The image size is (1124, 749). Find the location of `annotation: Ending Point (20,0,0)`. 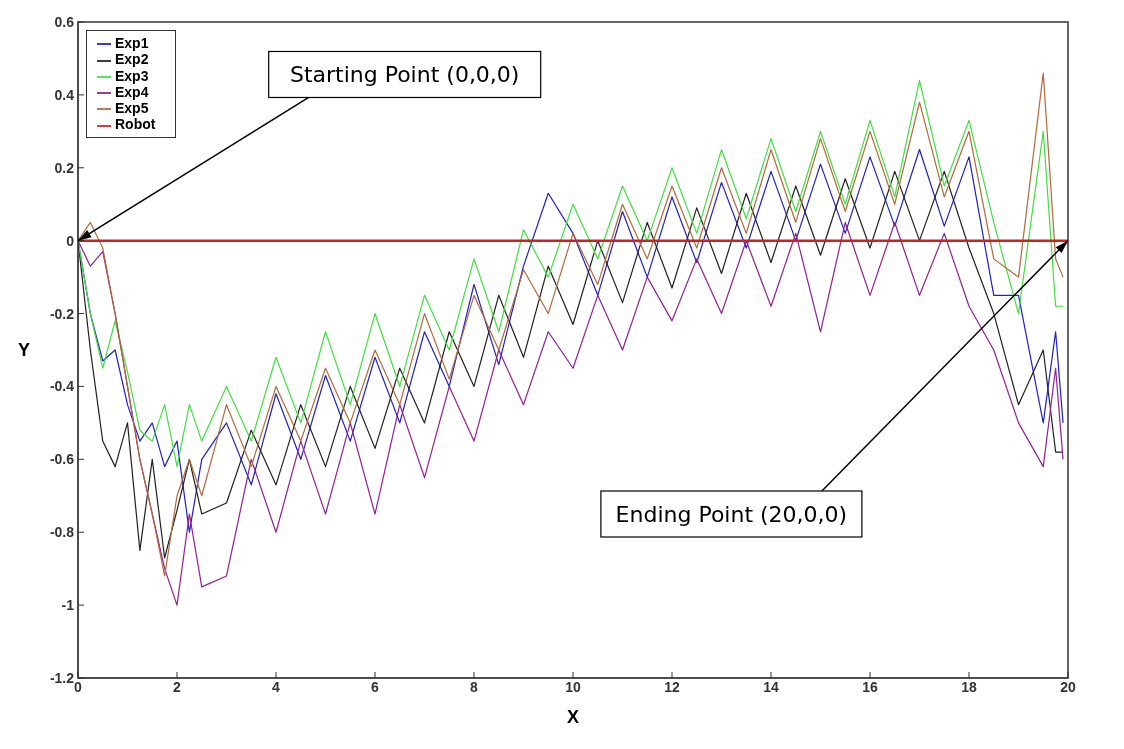

annotation: Ending Point (20,0,0) is located at coordinates (731, 514).